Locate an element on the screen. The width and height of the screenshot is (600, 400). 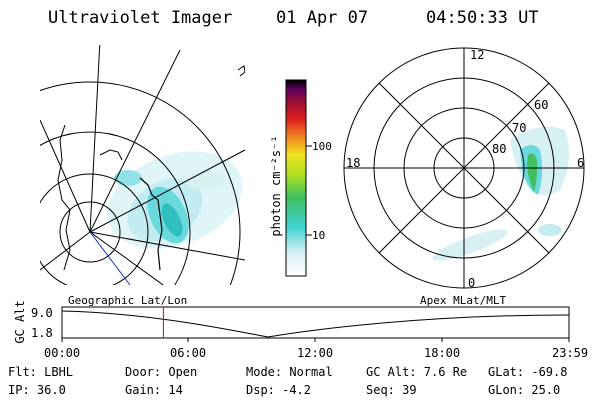
mlat-label-70: 70 is located at coordinates (519, 128).